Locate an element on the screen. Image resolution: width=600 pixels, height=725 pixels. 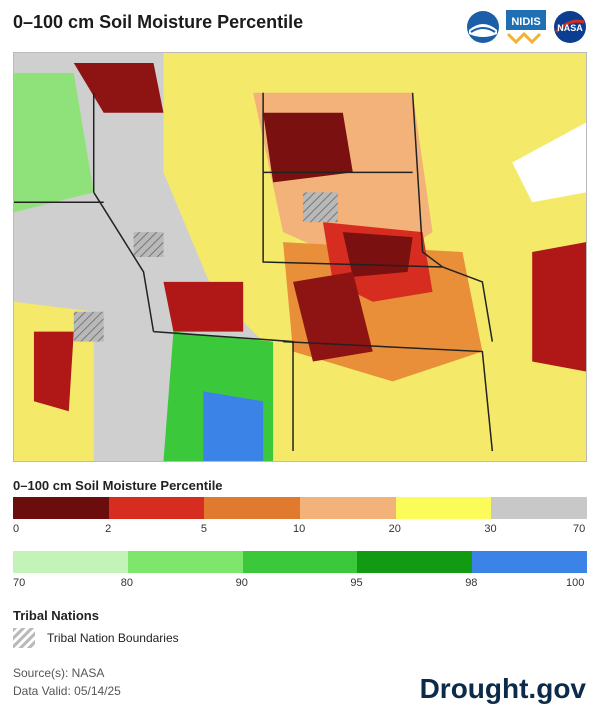
dry-region-red-sw is located at coordinates (53, 371).